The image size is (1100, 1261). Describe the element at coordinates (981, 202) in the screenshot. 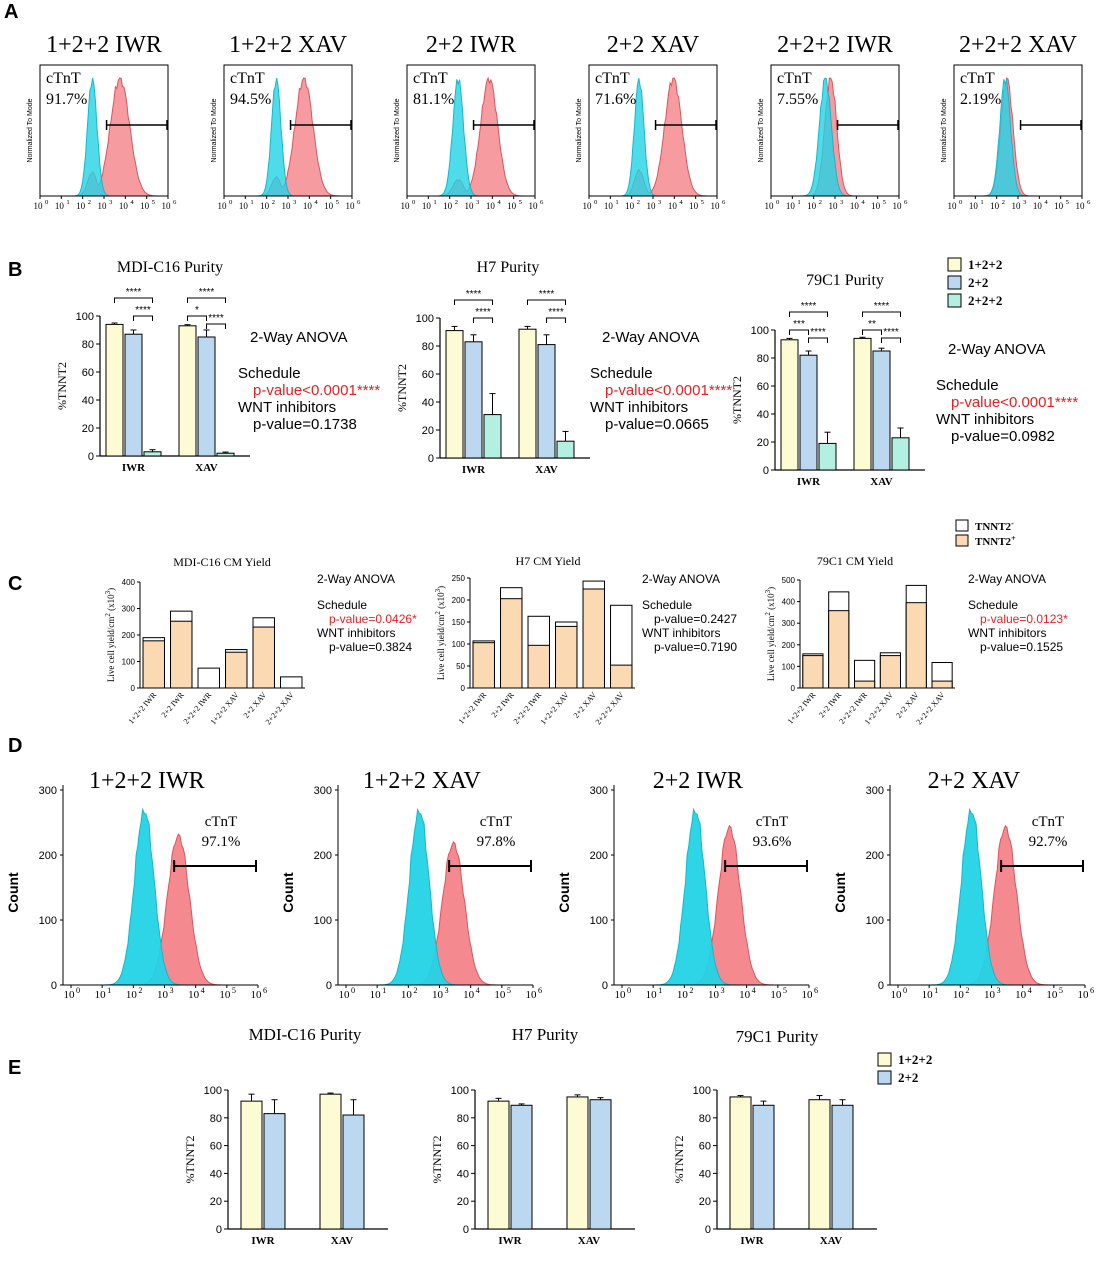

I see `panel-a-xtick-exp: 1` at that location.